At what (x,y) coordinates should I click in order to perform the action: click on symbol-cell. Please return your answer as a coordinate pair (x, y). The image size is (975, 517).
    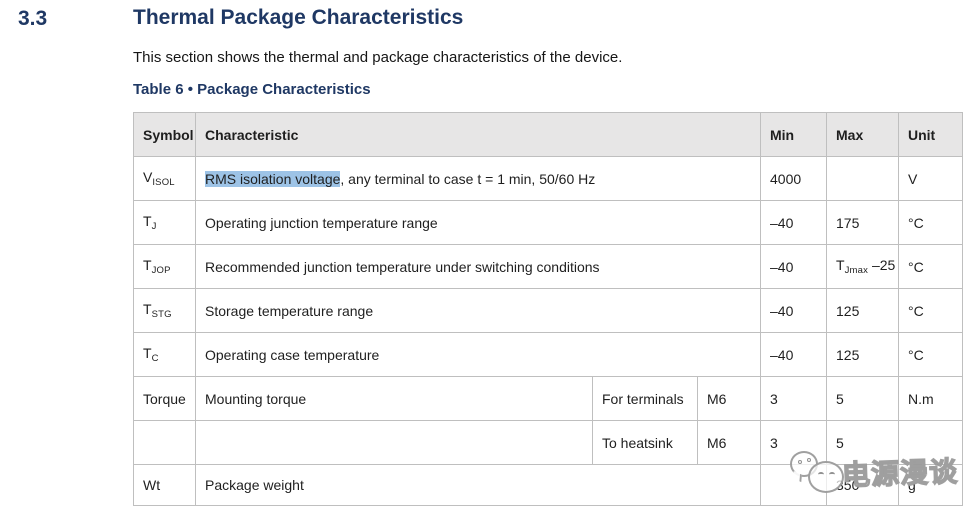
    Looking at the image, I should click on (164, 442).